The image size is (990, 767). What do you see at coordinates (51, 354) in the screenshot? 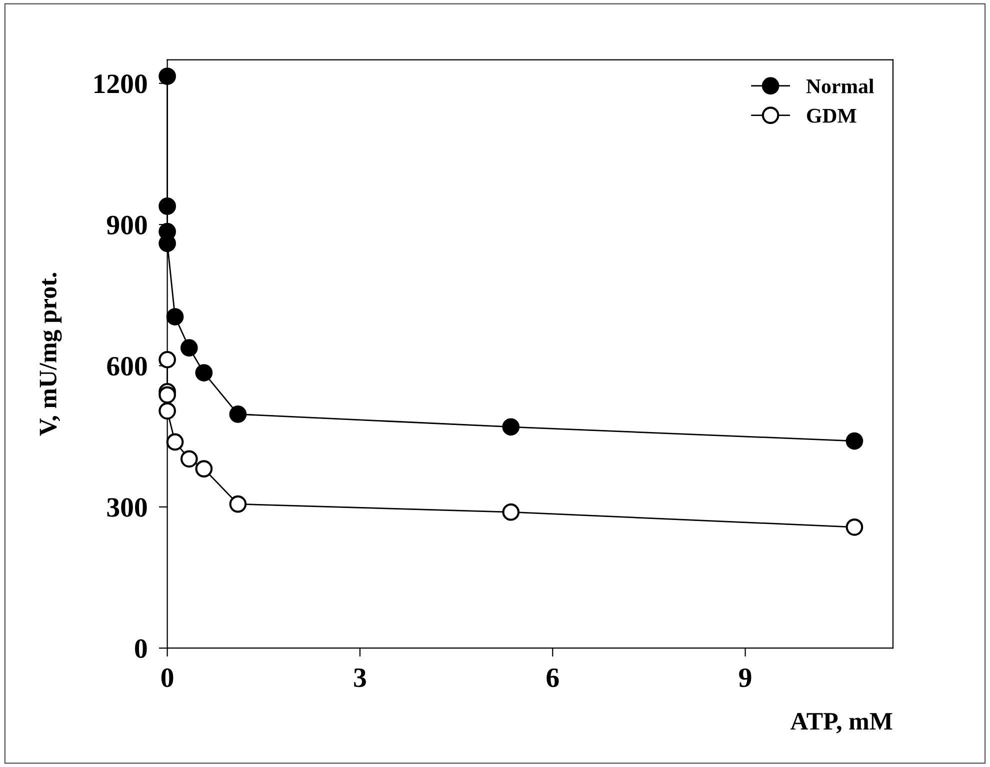
I see `y-axis-title: V, mU/mg prot.` at bounding box center [51, 354].